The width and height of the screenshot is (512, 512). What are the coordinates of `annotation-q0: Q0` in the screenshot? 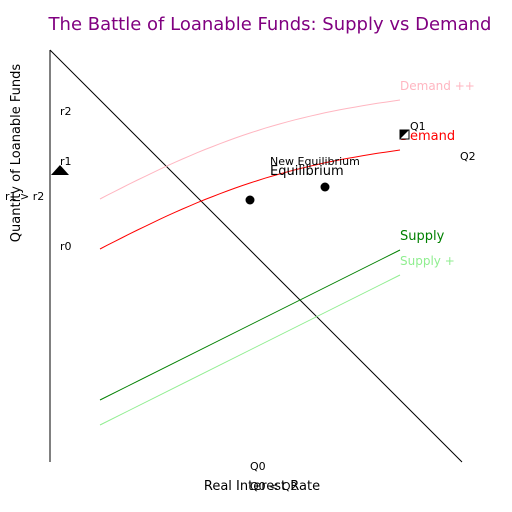 It's located at (258, 466).